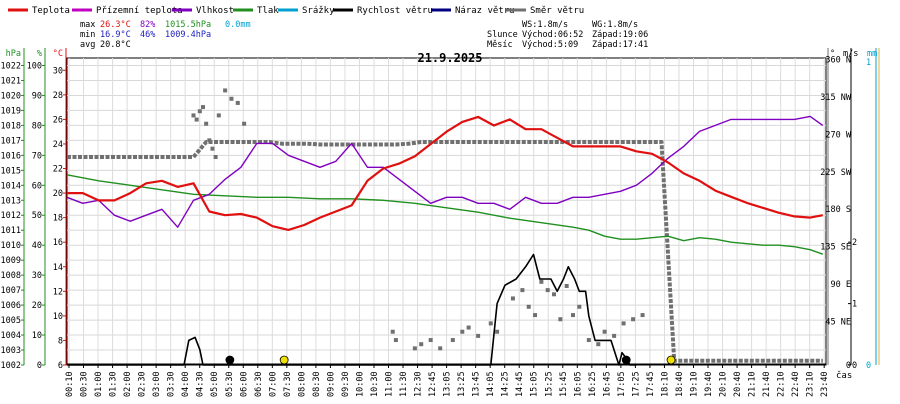  Describe the element at coordinates (268, 11) in the screenshot. I see `legend-label: Tlak` at that location.